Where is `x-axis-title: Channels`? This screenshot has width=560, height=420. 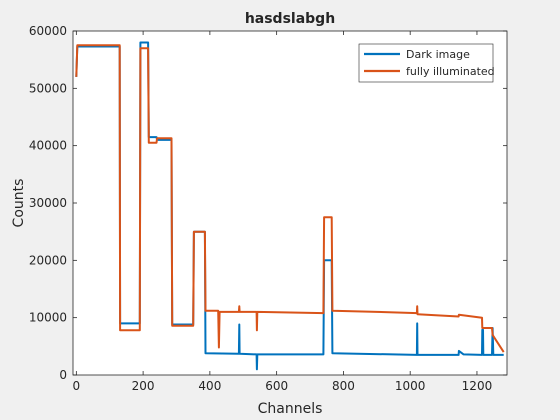
x-axis-title: Channels is located at coordinates (290, 409).